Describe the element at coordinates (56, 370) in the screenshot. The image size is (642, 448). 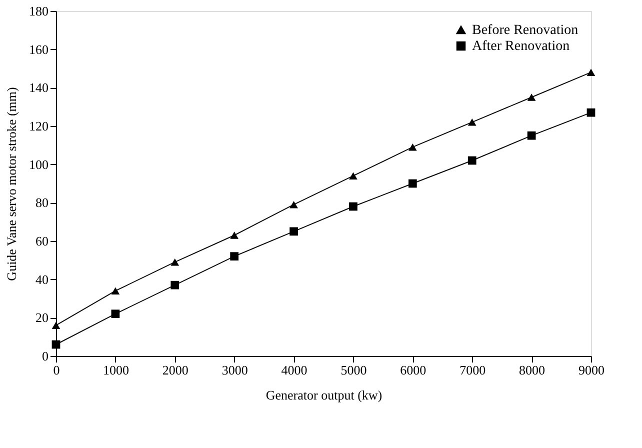
I see `x-tick-label: 0` at that location.